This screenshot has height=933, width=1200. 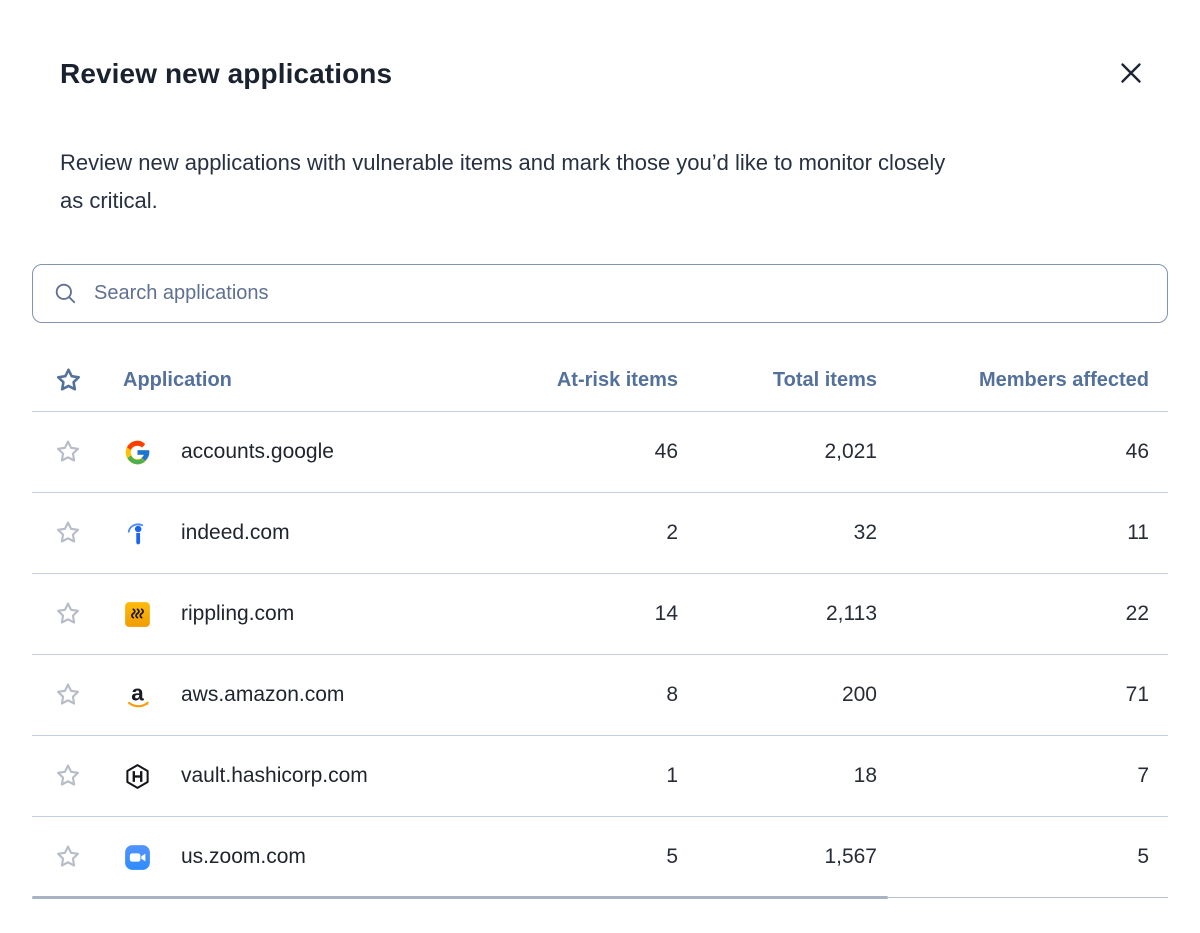 What do you see at coordinates (226, 73) in the screenshot?
I see `modal-title: Review new applications` at bounding box center [226, 73].